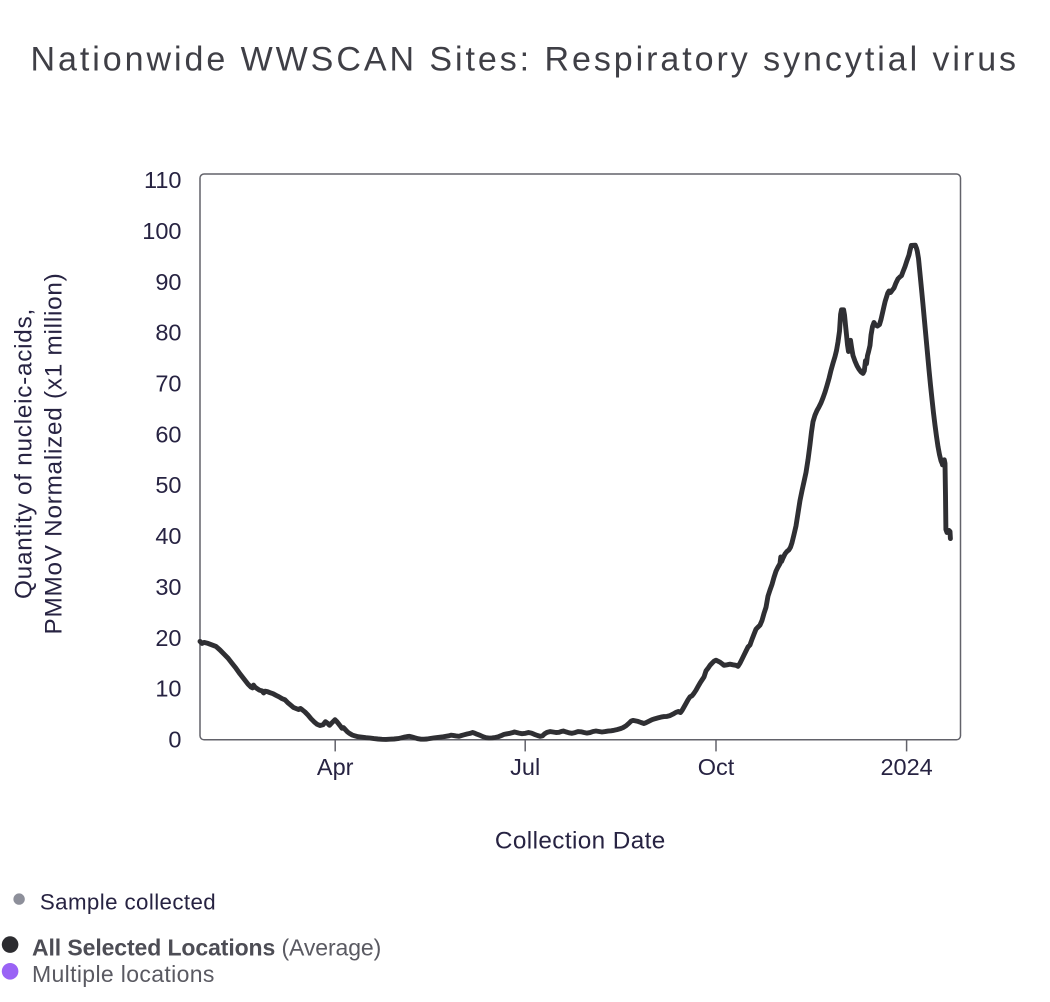 The height and width of the screenshot is (1002, 1050). Describe the element at coordinates (335, 767) in the screenshot. I see `svg-text: Apr` at that location.